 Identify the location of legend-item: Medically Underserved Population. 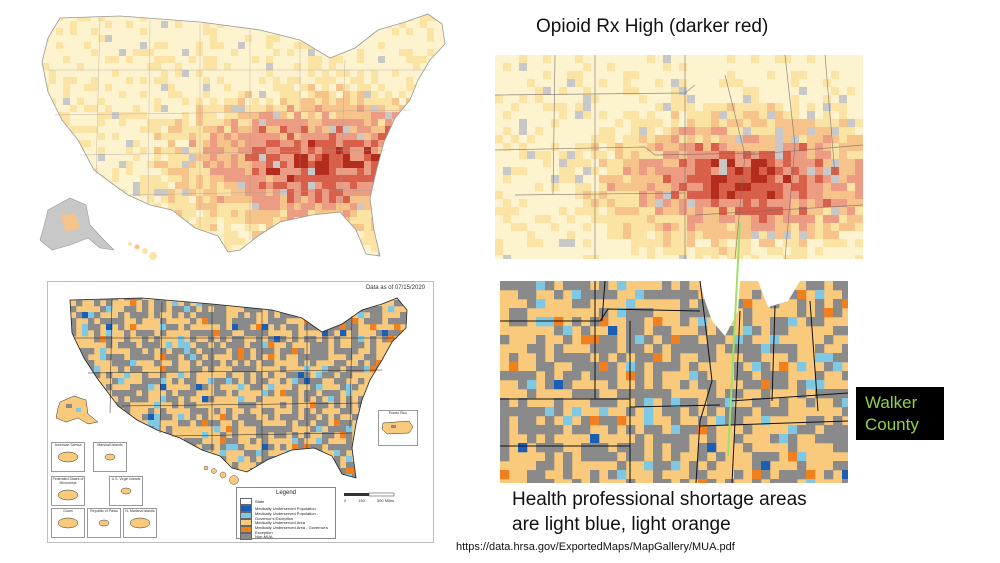
(286, 508).